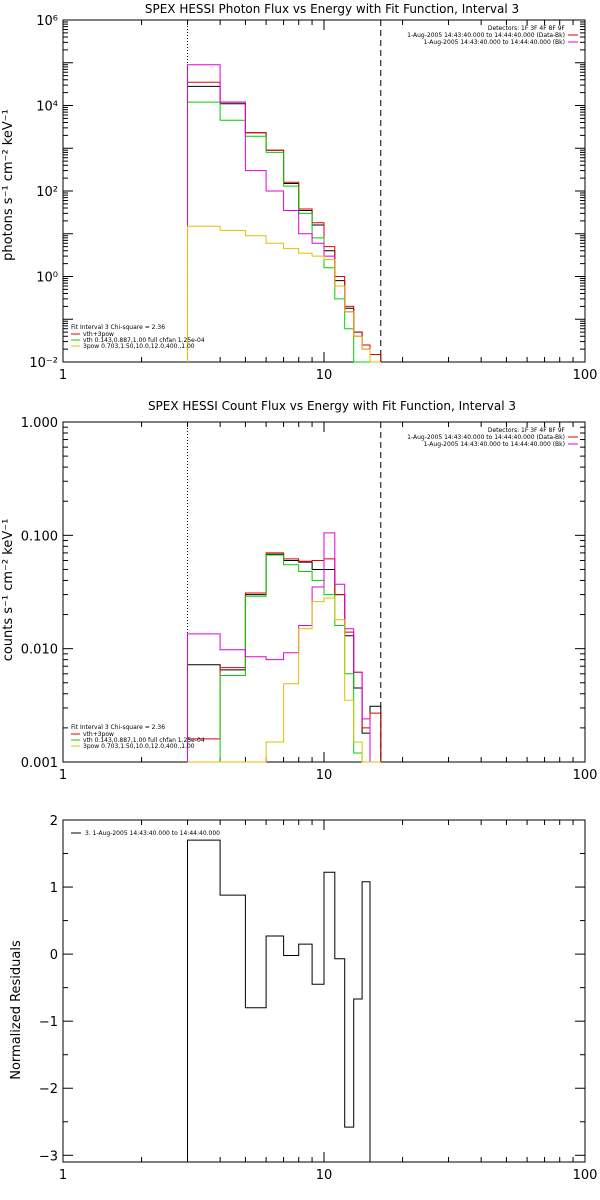 The image size is (600, 1200). I want to click on y-tick-label: 10², so click(47, 192).